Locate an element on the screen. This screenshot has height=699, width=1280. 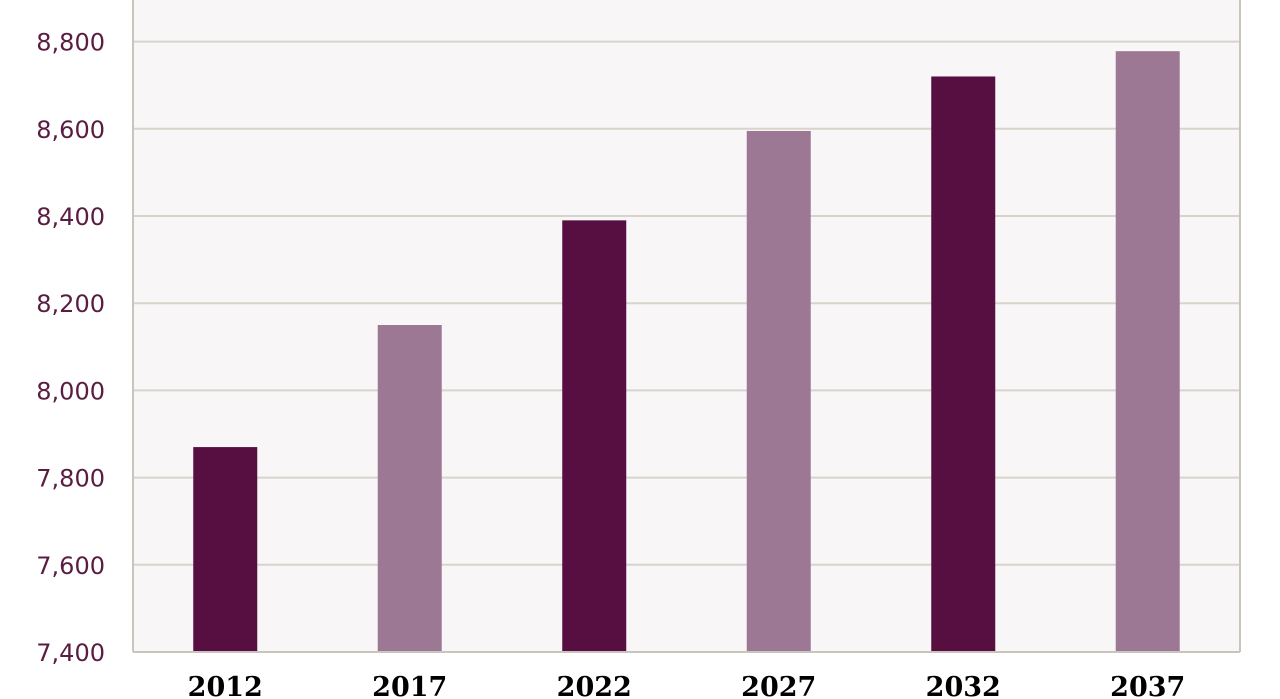
x-tick-label: 2012 is located at coordinates (225, 685).